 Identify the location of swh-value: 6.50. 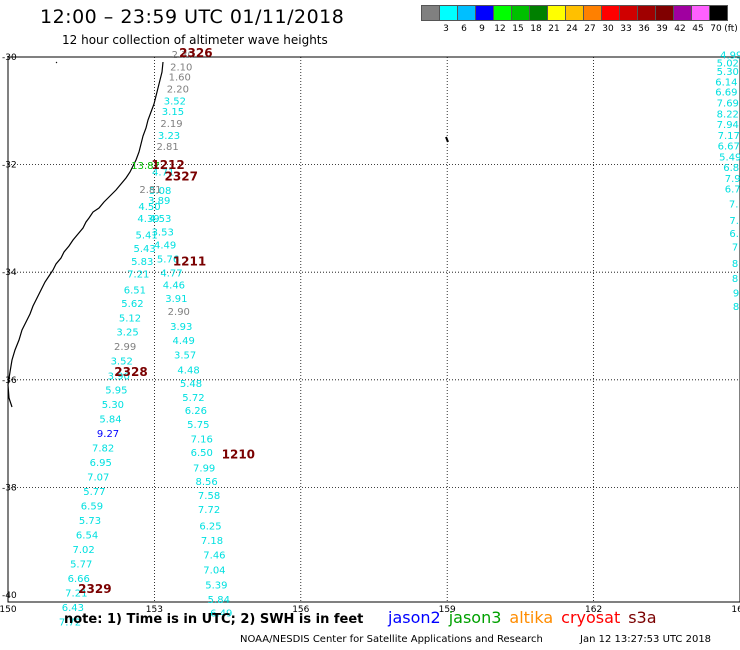
(202, 453).